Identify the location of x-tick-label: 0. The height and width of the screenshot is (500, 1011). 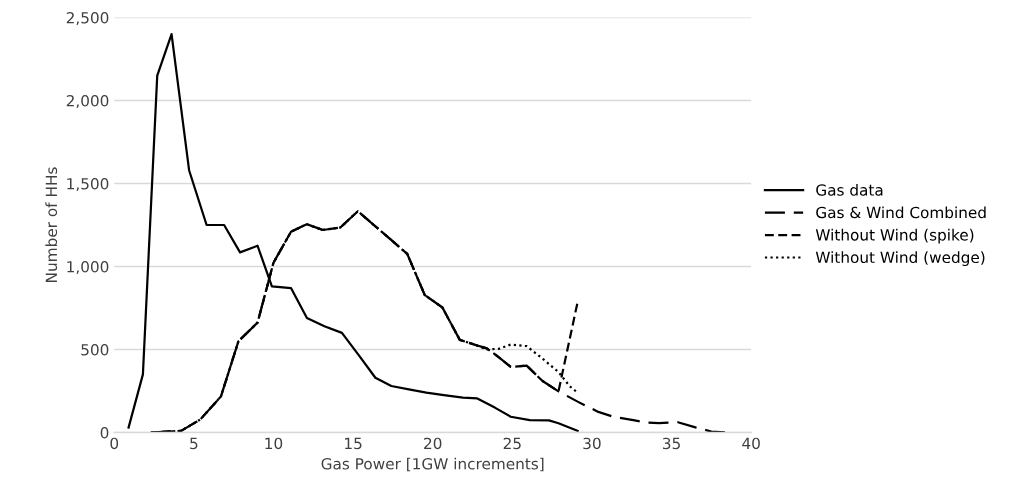
(114, 443).